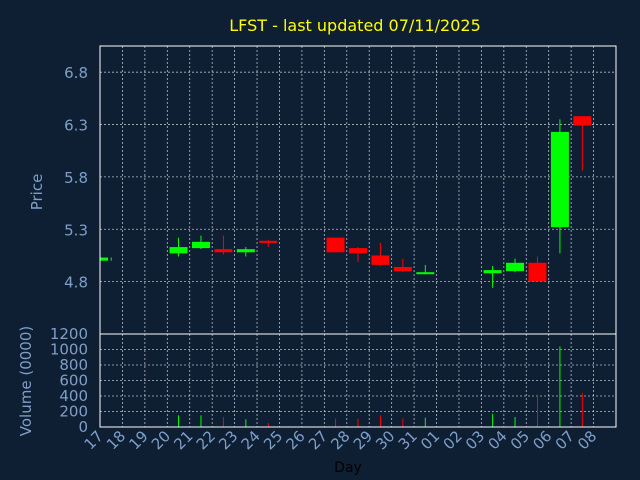 Image resolution: width=640 pixels, height=480 pixels. I want to click on volume-tick-label: 0, so click(83, 427).